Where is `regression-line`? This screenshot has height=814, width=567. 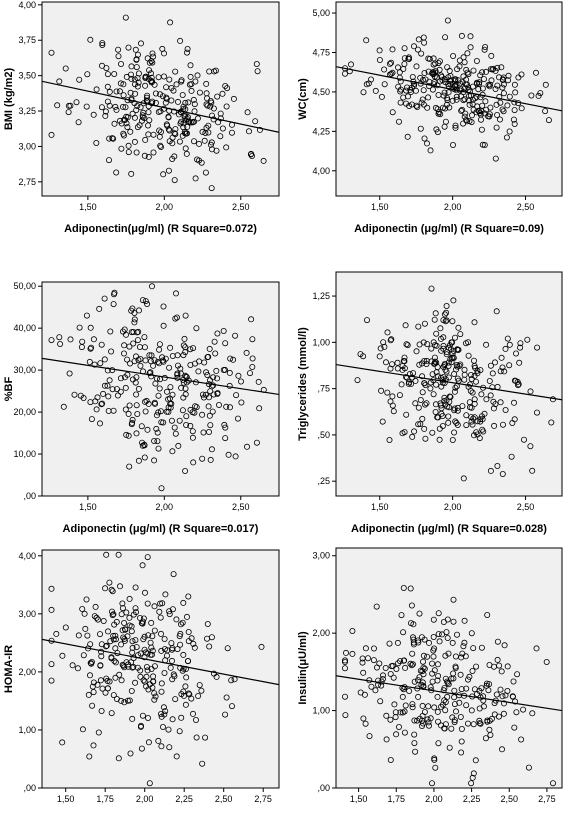
regression-line is located at coordinates (160, 106).